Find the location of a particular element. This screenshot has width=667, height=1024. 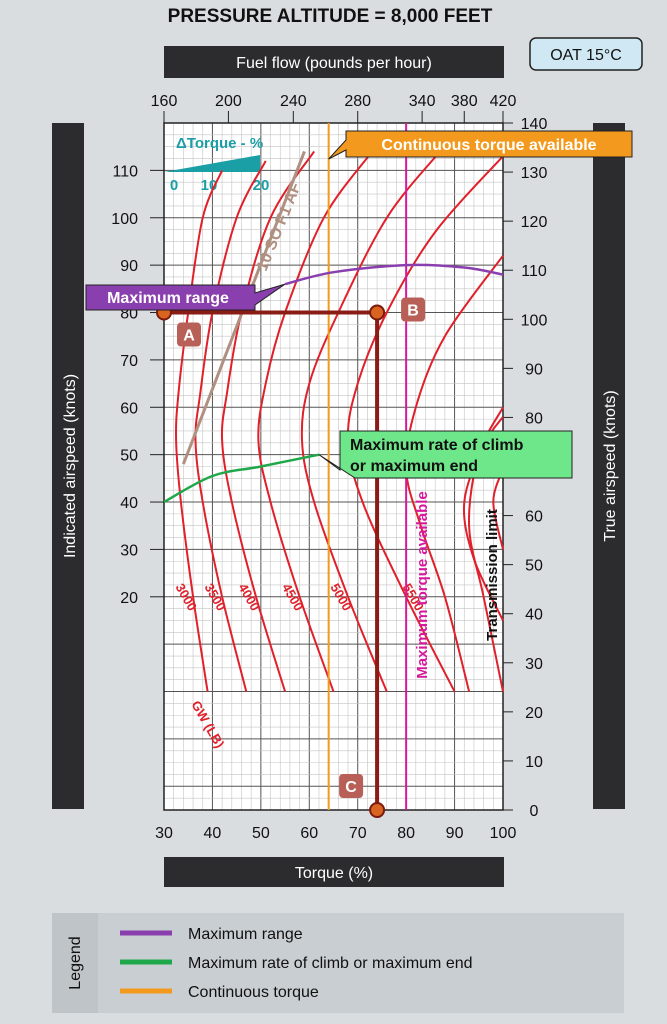

point-label: B is located at coordinates (413, 311).